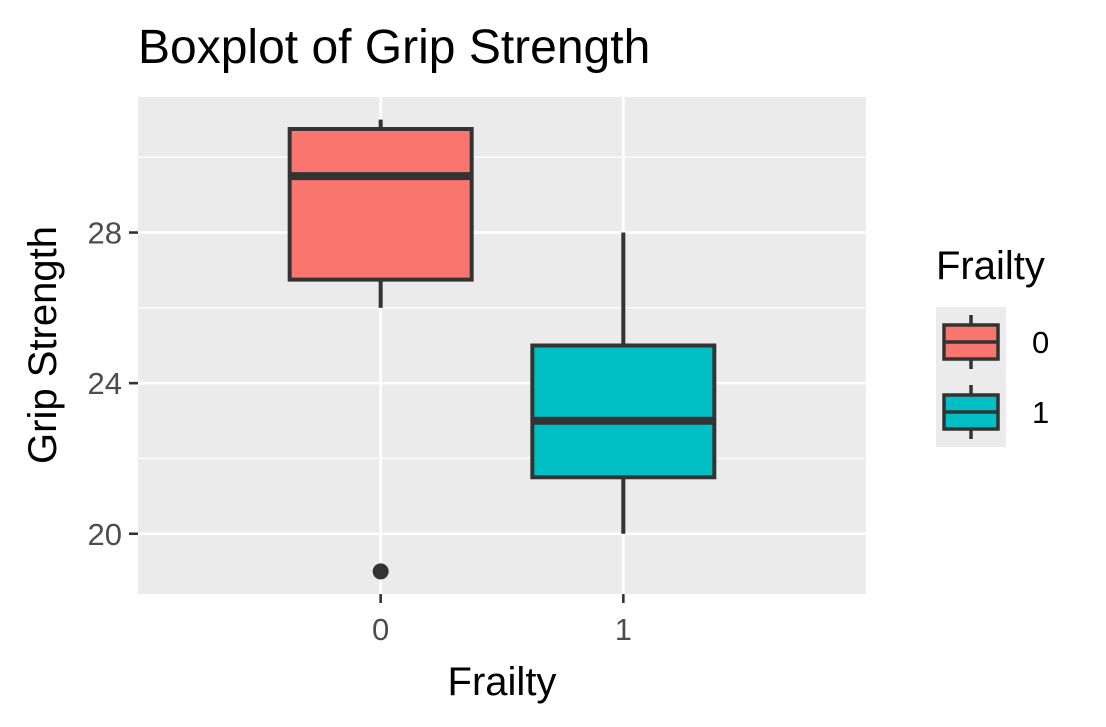 This screenshot has height=727, width=1106. Describe the element at coordinates (105, 233) in the screenshot. I see `y-tick-label: 28` at that location.